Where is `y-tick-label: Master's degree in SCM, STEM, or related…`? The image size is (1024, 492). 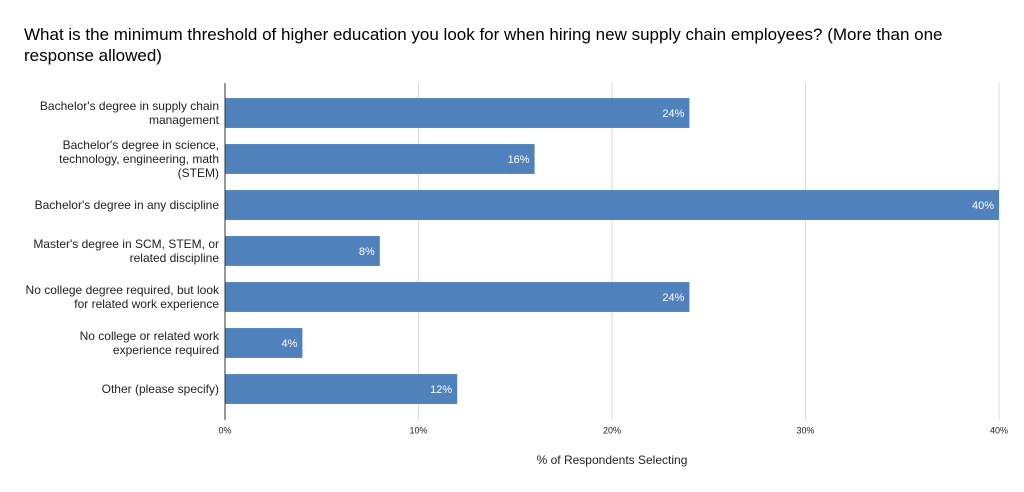
y-tick-label: Master's degree in SCM, STEM, or related… is located at coordinates (126, 251).